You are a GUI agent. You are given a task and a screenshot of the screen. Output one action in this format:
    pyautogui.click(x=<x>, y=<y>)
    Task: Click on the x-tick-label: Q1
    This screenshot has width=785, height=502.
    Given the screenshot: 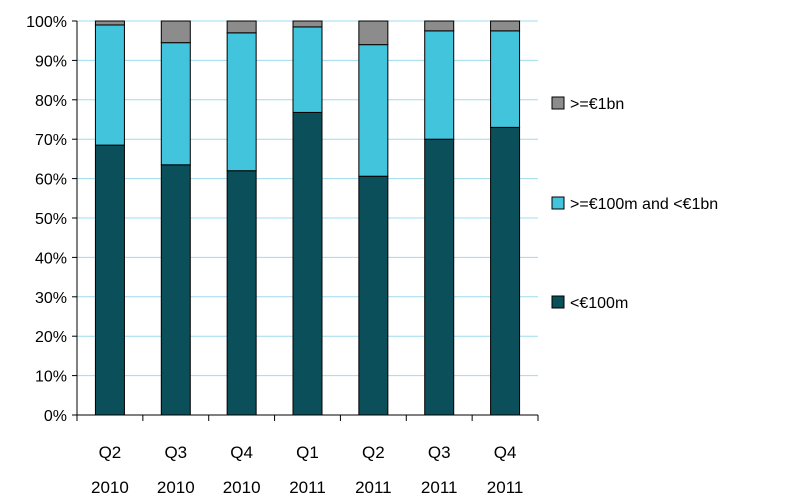 What is the action you would take?
    pyautogui.click(x=307, y=452)
    